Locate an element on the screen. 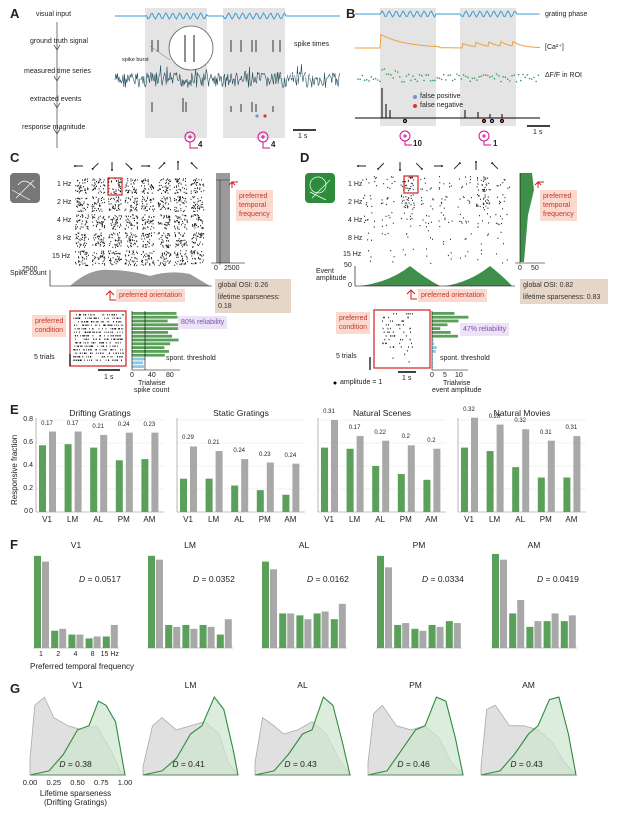  trials-c: 5 trials is located at coordinates (44, 357).